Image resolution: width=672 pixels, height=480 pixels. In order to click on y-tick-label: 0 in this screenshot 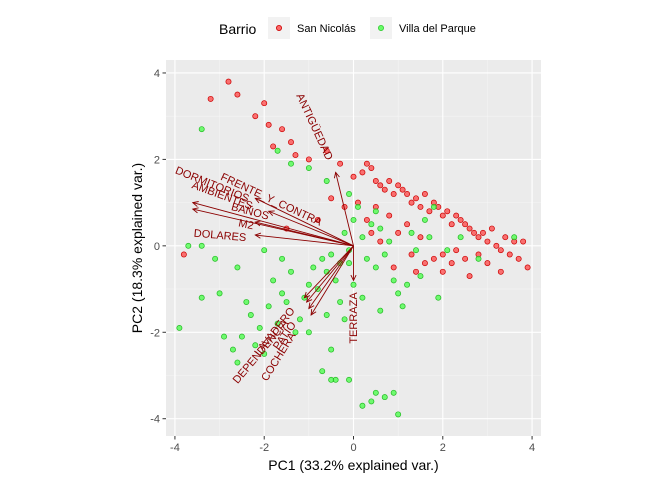, I will do `click(157, 247)`.